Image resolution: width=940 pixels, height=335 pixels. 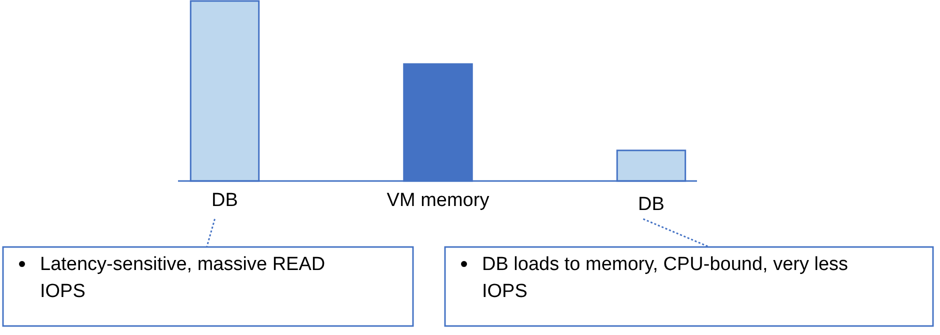 What do you see at coordinates (665, 278) in the screenshot?
I see `text: DB loads to memory, CPU-bound, very less IOPS` at bounding box center [665, 278].